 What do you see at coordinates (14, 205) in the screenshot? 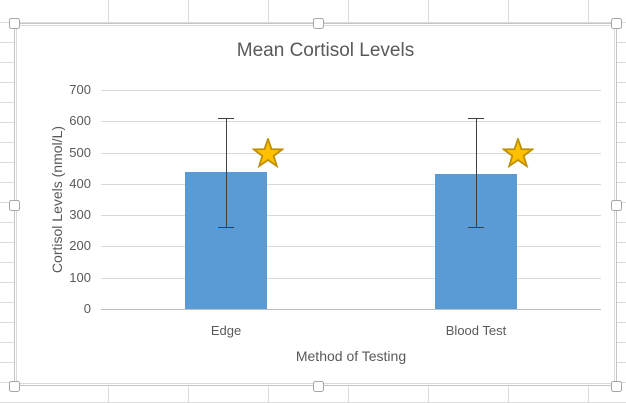
I see `selection-handle-w` at bounding box center [14, 205].